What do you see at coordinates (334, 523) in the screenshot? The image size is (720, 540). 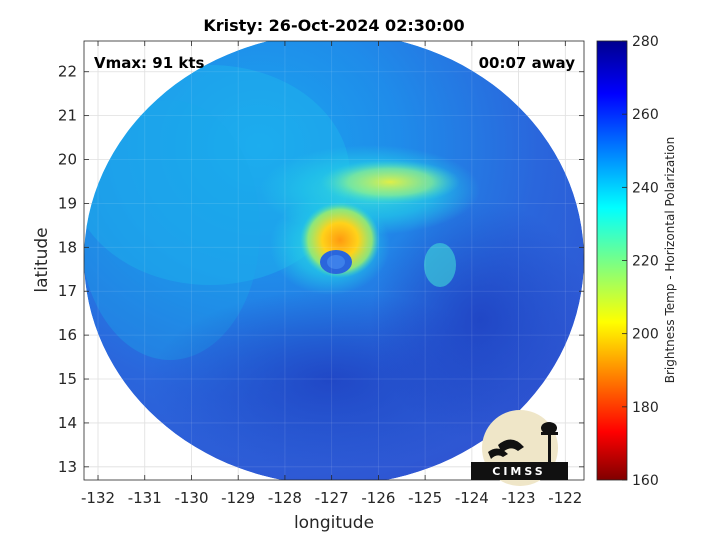 I see `x-axis-label: longitude` at bounding box center [334, 523].